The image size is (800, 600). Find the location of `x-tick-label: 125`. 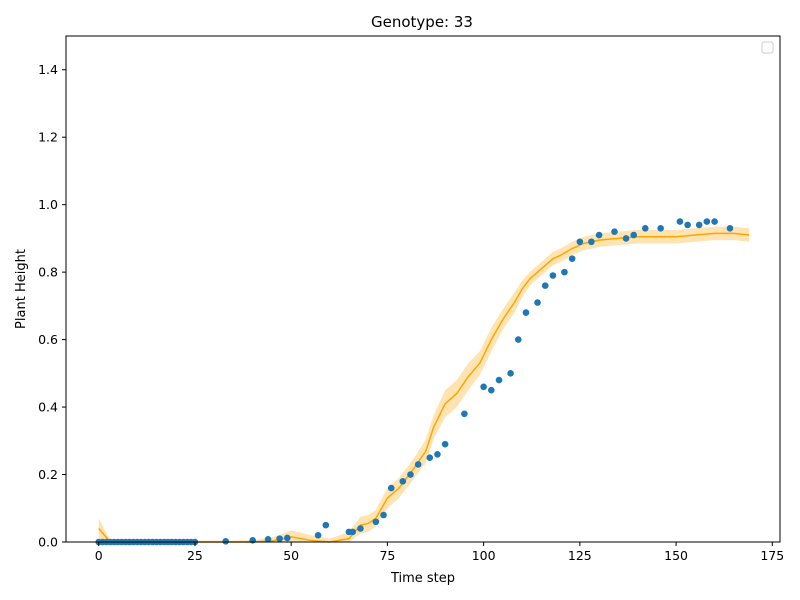

x-tick-label: 125 is located at coordinates (580, 555).